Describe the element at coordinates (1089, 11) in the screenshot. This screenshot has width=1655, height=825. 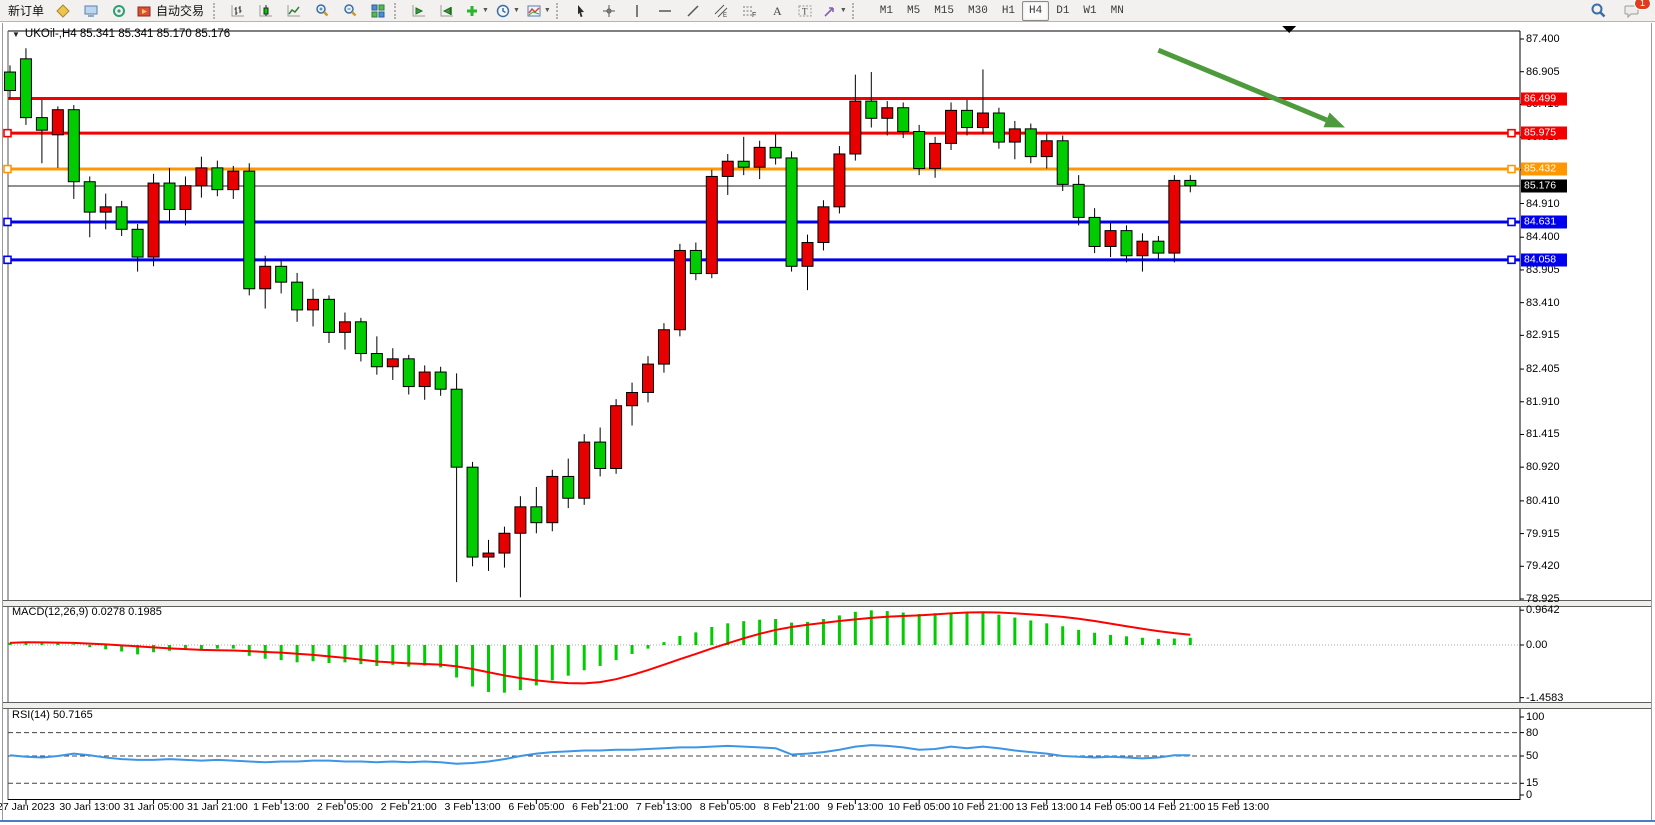
I see `tf-button-W1: W1` at that location.